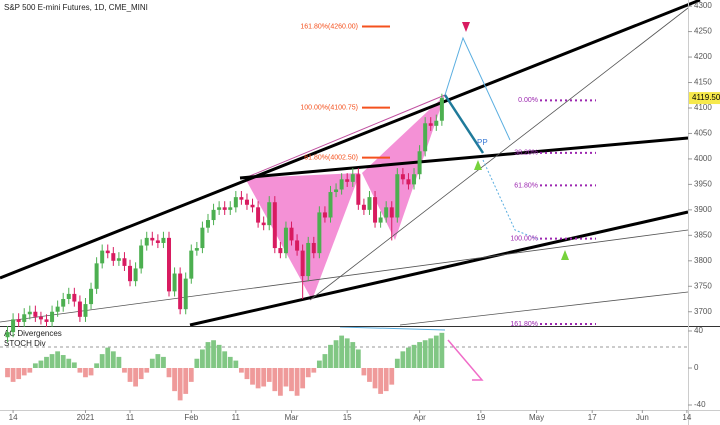  I want to click on x-tick-label: 14, so click(13, 417).